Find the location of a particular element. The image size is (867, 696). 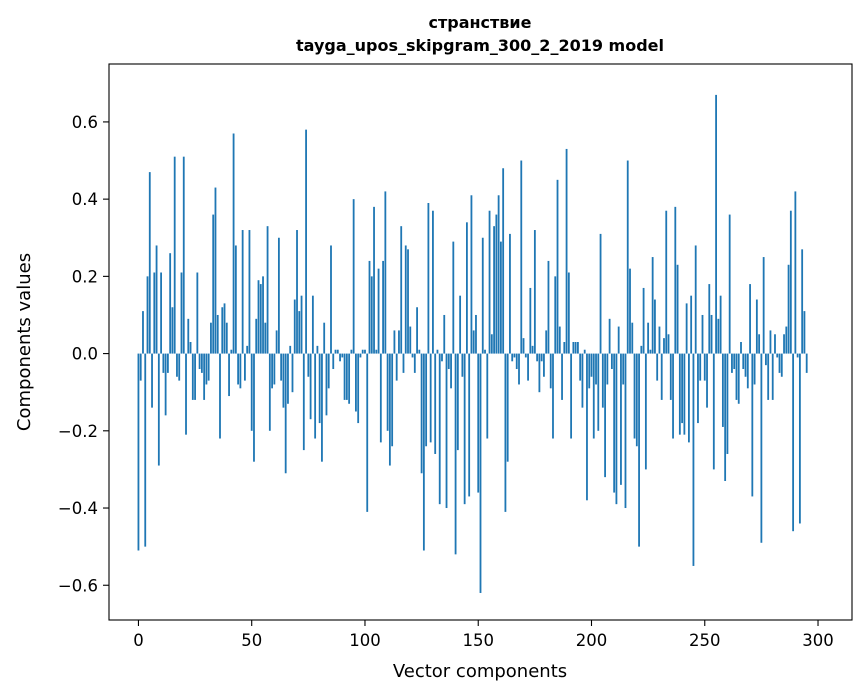

x-tick-label: 100 is located at coordinates (365, 640).